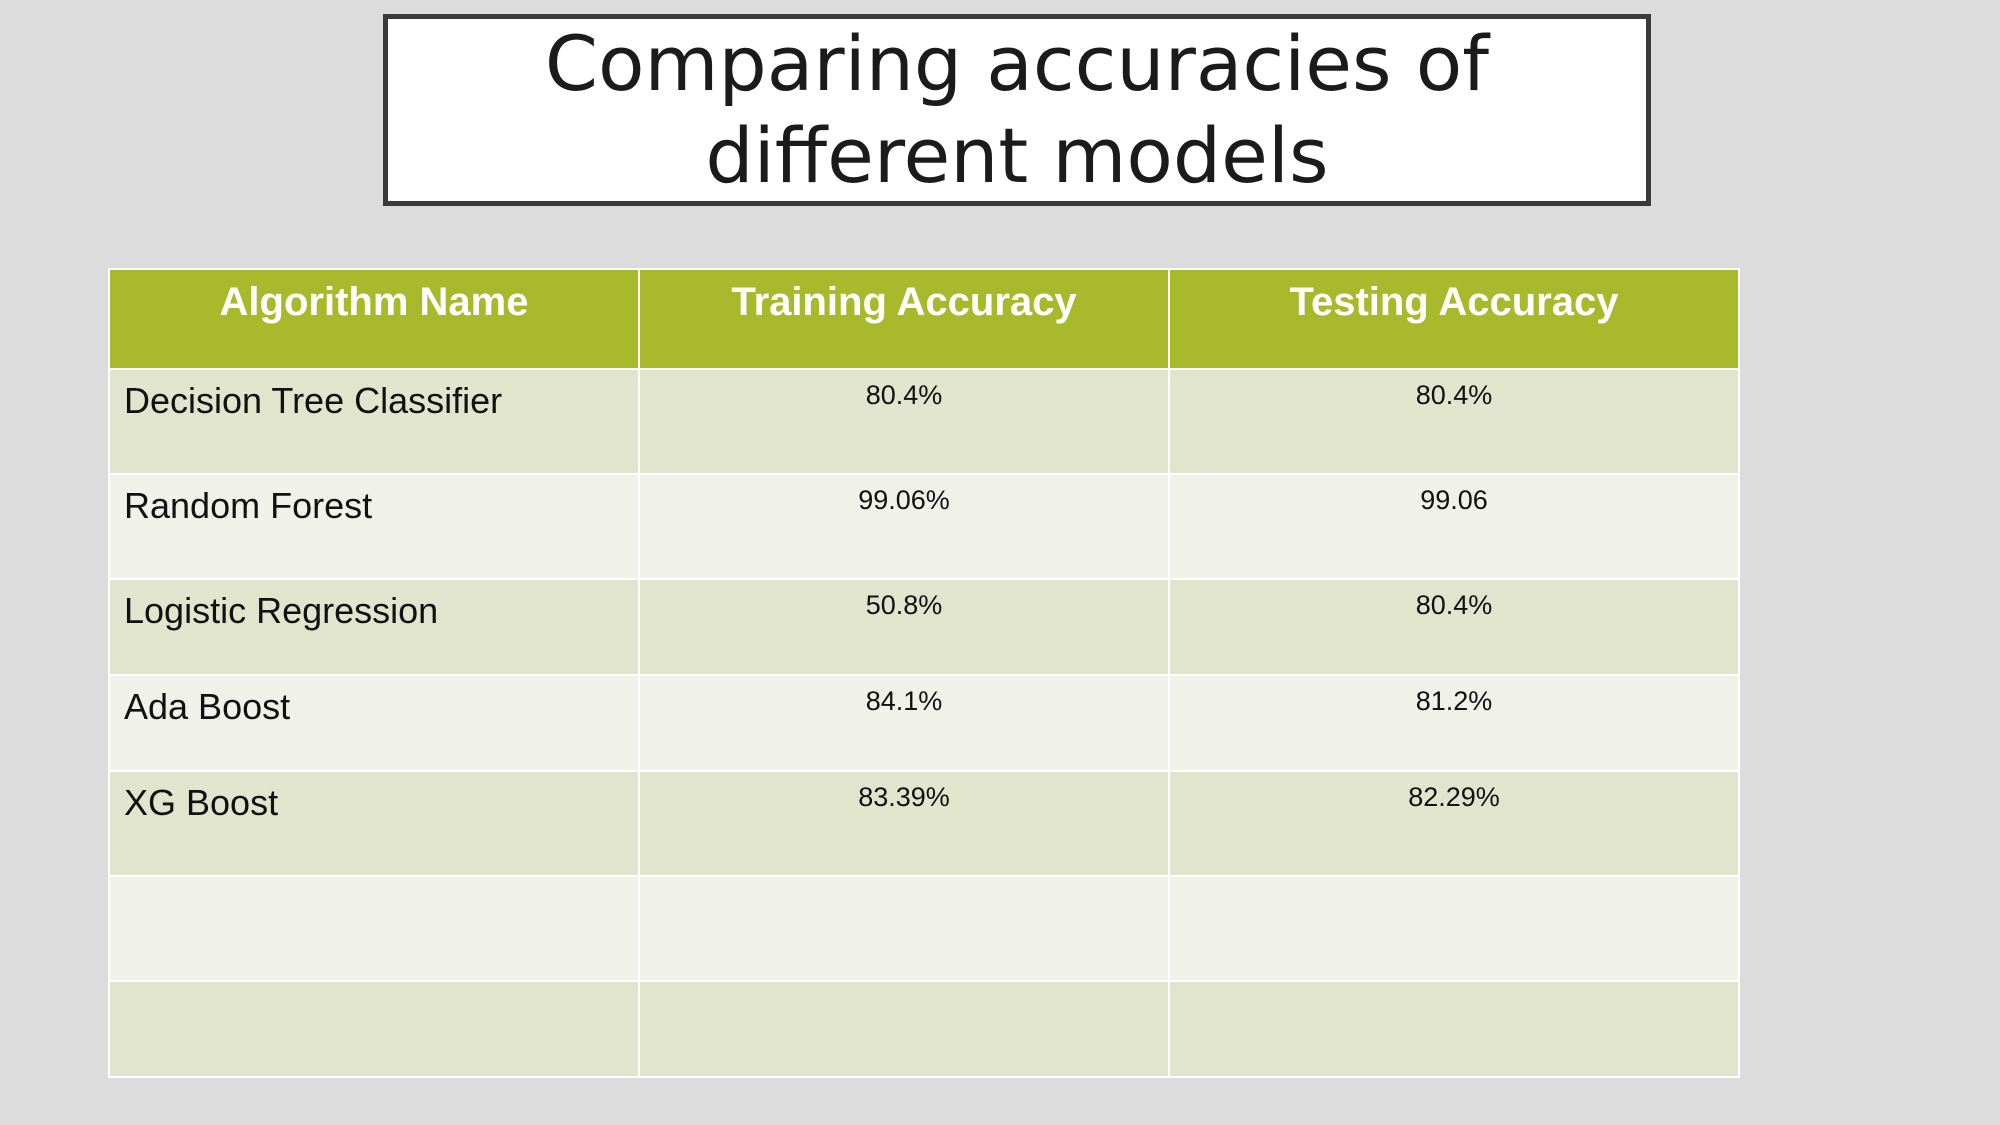 Image resolution: width=2000 pixels, height=1125 pixels. I want to click on table-row: Ada Boost 84.1% 81.2%, so click(924, 723).